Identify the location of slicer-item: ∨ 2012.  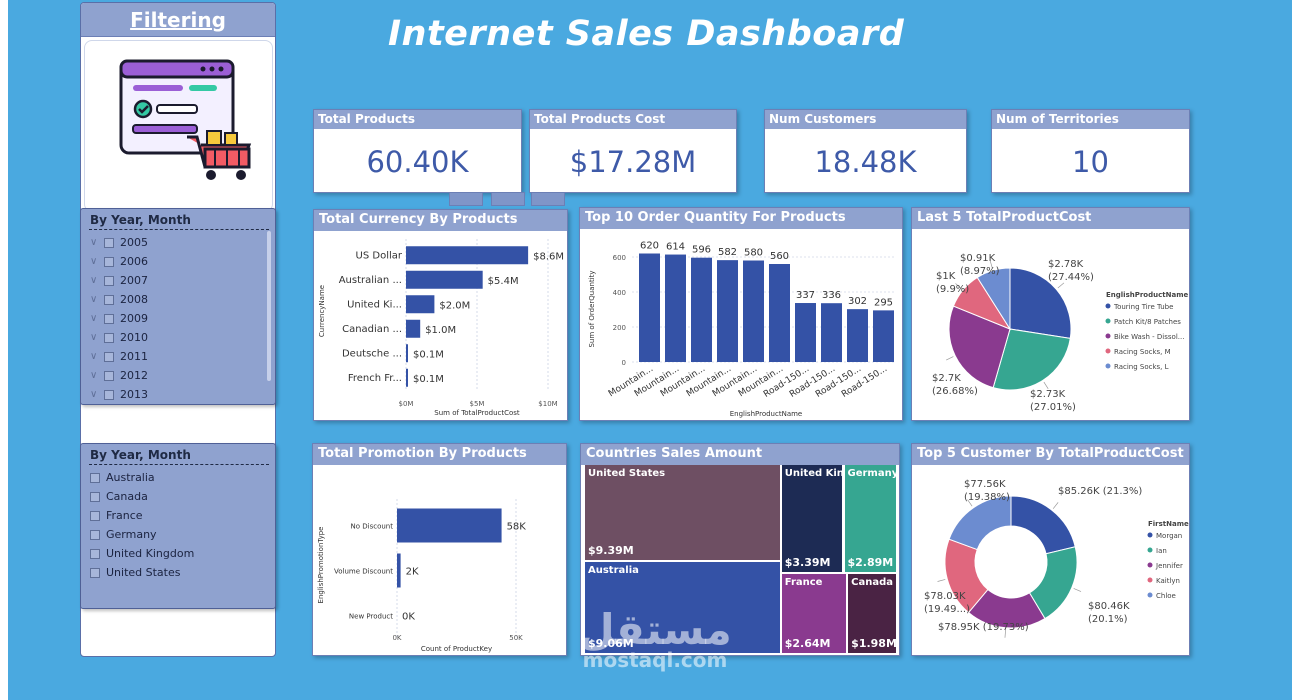
(182, 375).